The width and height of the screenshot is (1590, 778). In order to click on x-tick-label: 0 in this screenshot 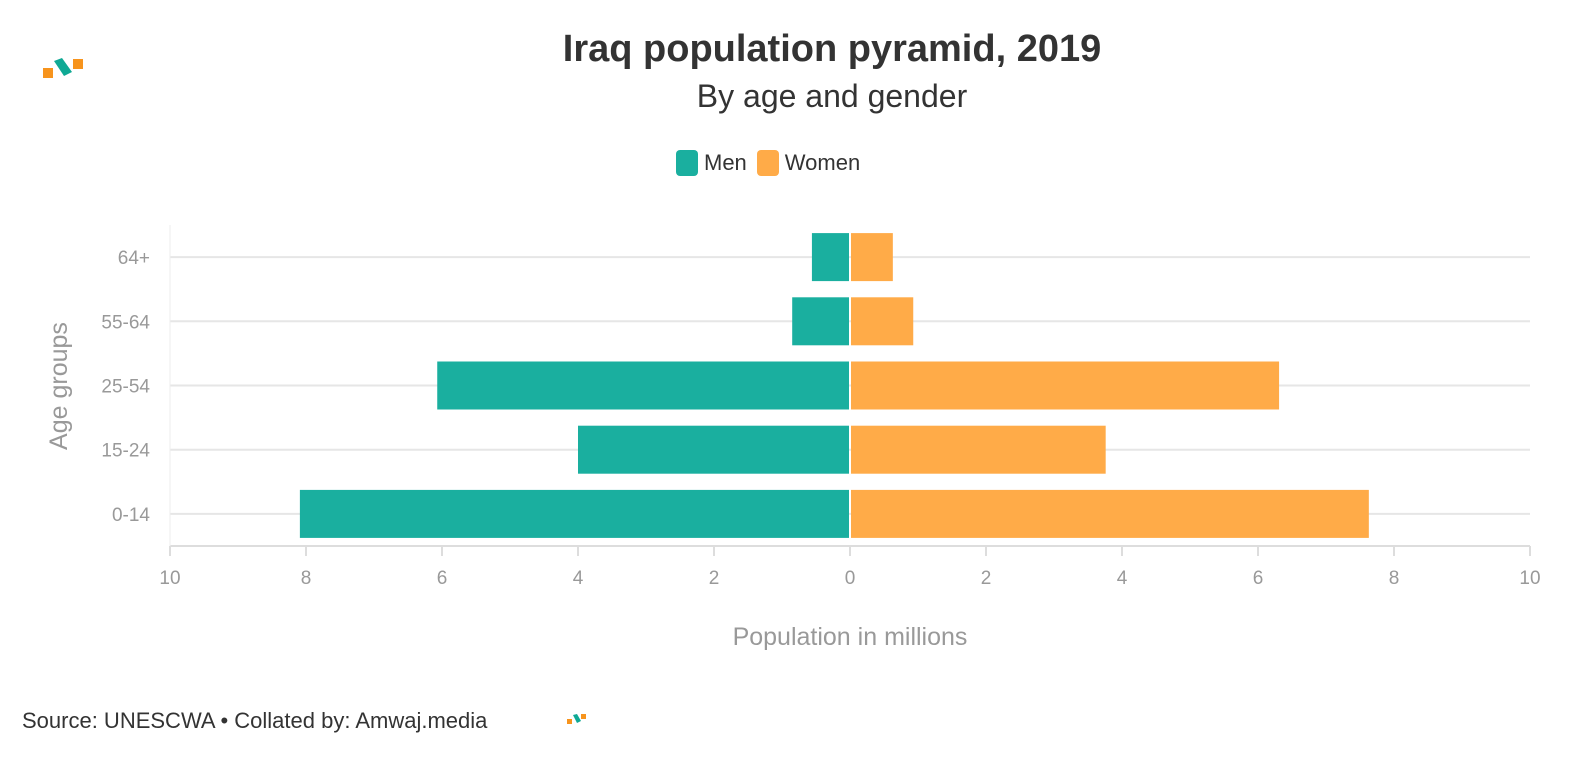, I will do `click(850, 578)`.